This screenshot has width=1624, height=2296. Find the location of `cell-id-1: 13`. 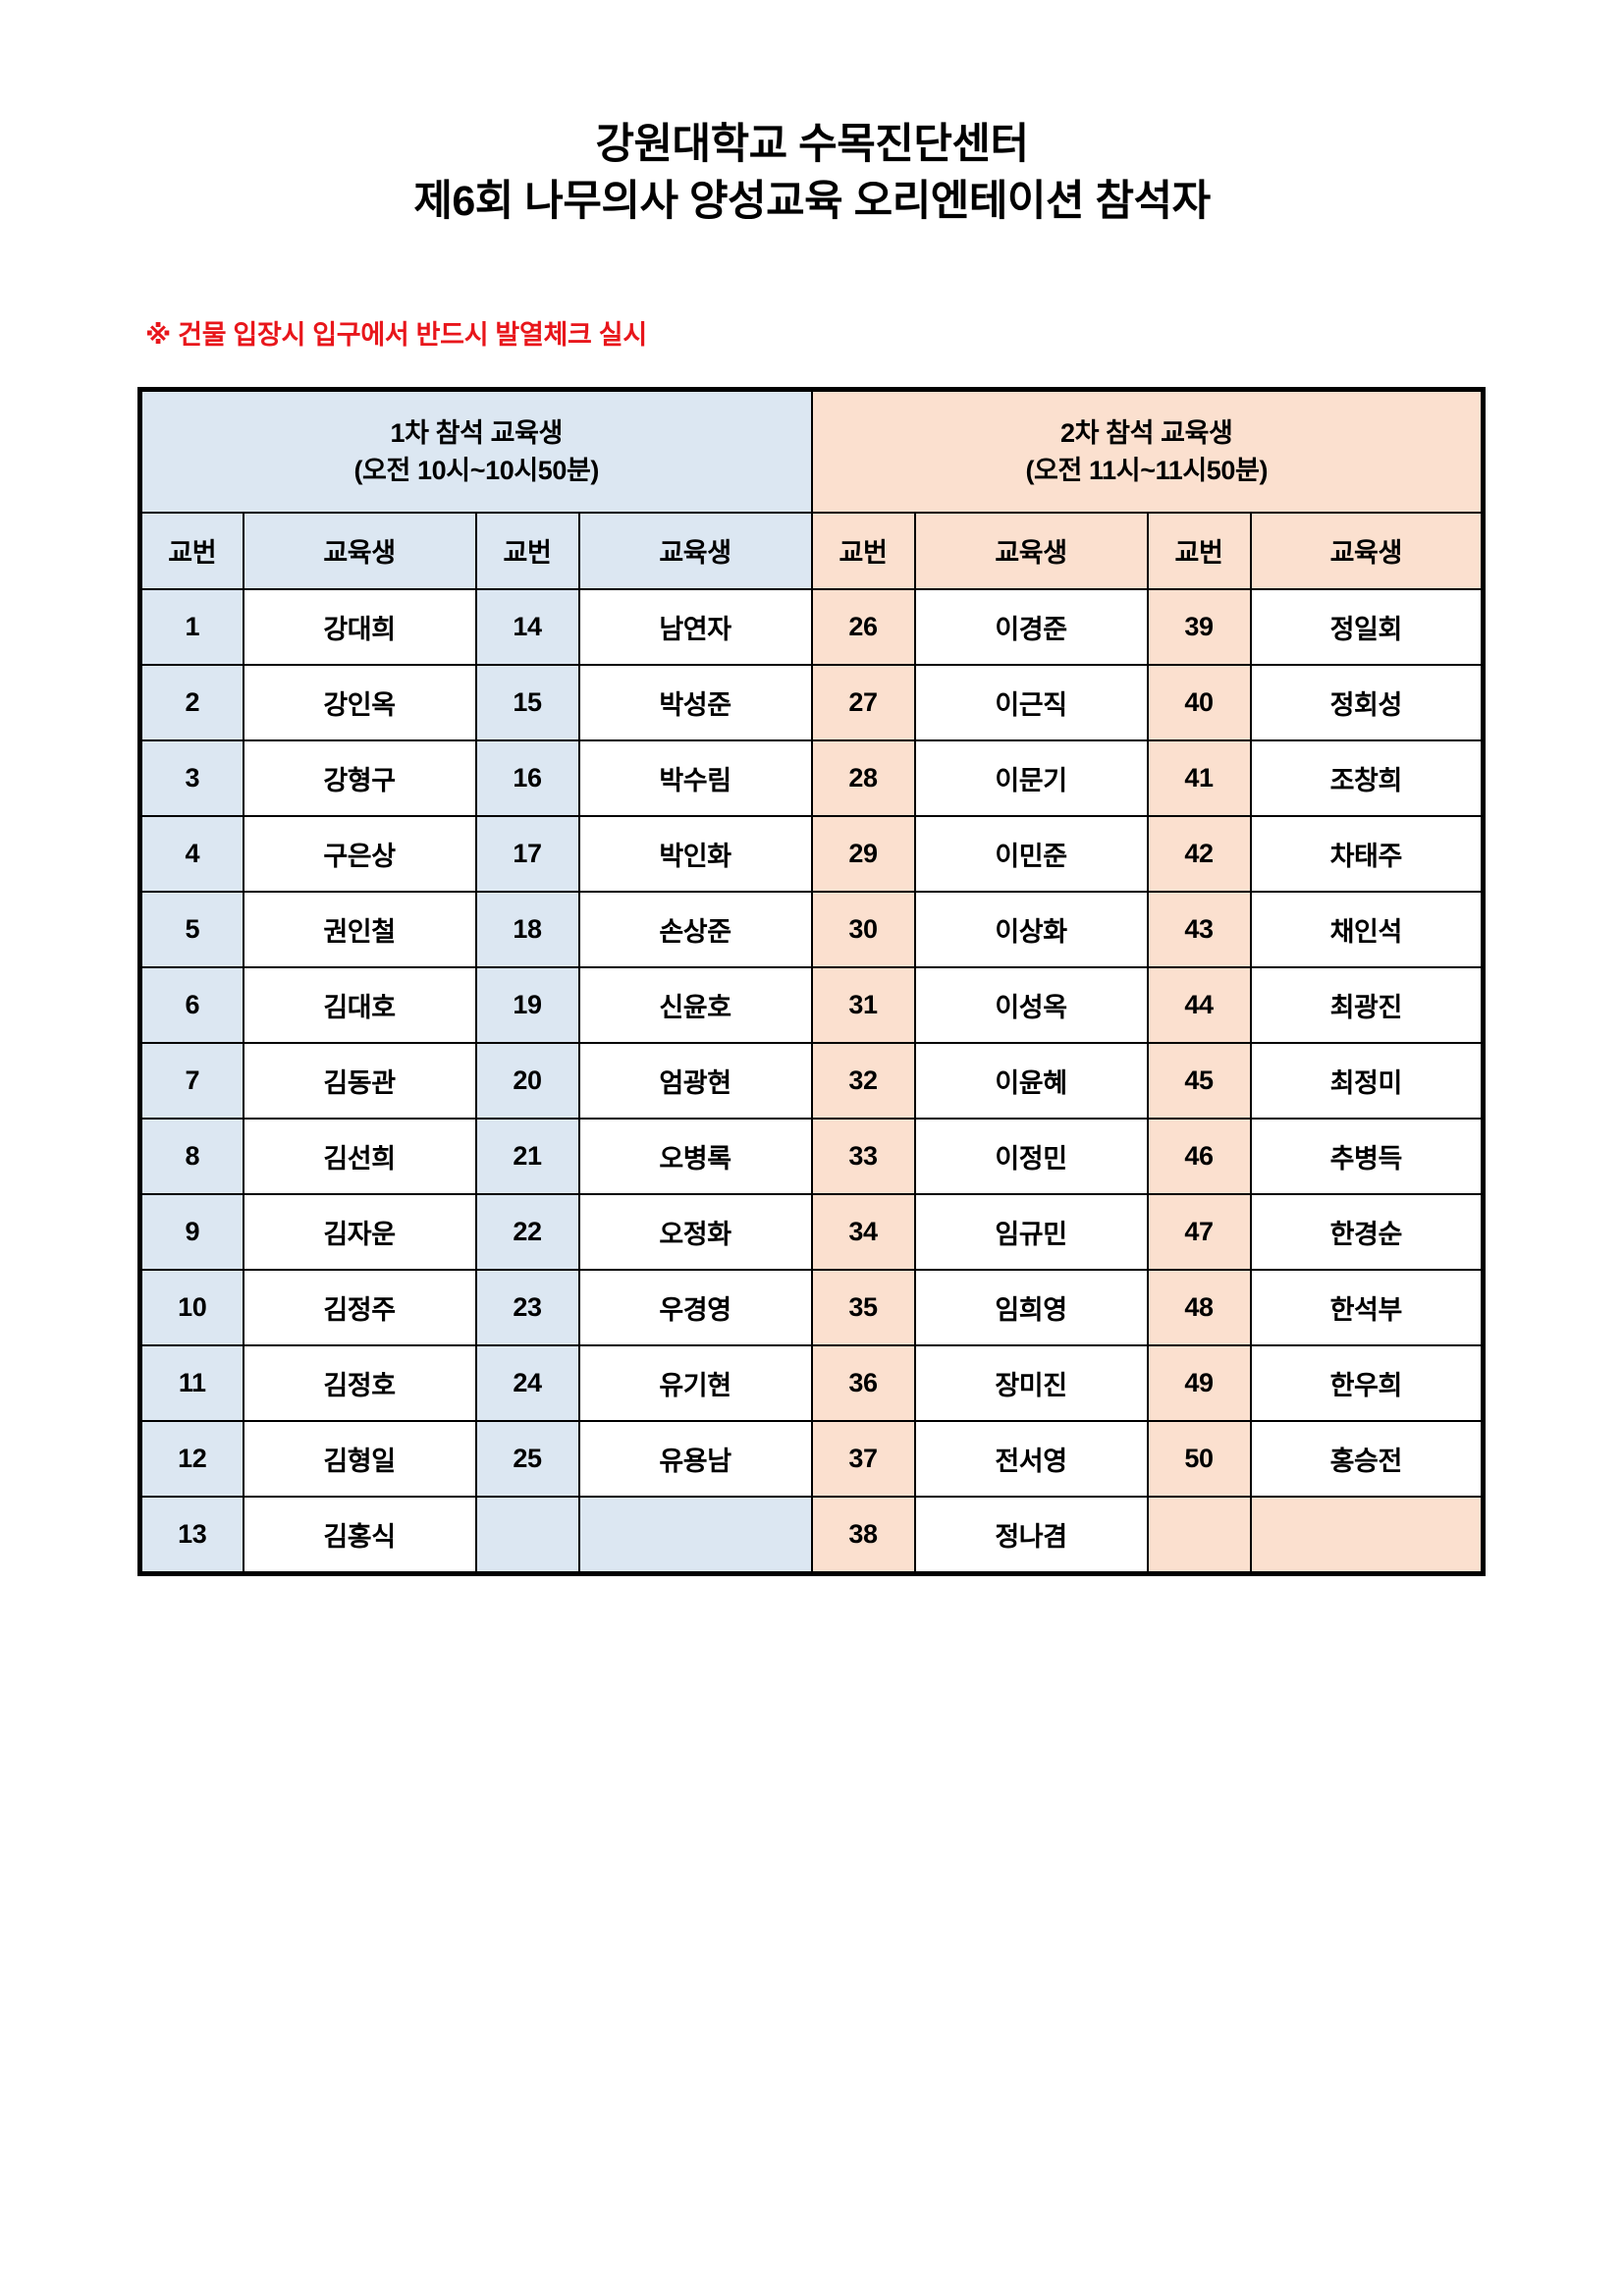

cell-id-1: 13 is located at coordinates (191, 1535).